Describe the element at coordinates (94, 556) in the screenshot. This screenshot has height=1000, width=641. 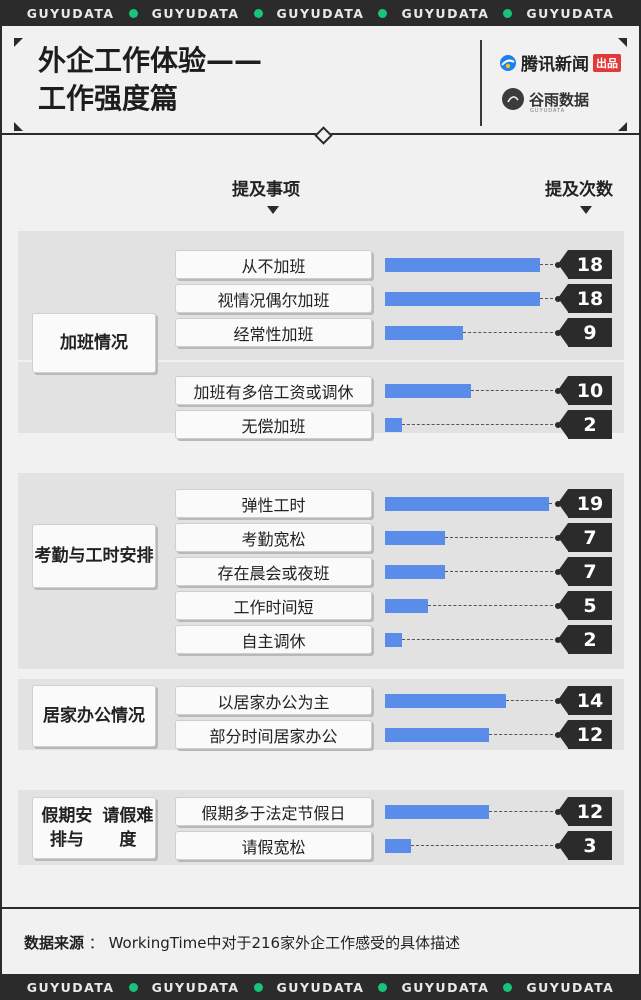
I see `group-label: 考勤与工 时安排` at that location.